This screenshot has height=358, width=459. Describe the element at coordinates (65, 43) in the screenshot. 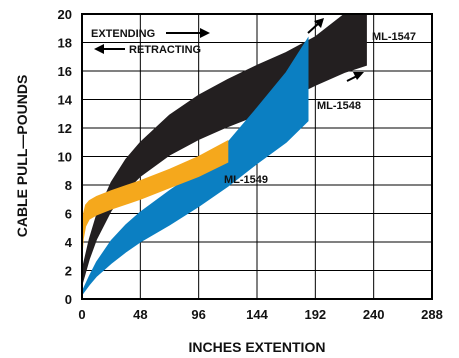

I see `y-tick-label-9: 18` at that location.